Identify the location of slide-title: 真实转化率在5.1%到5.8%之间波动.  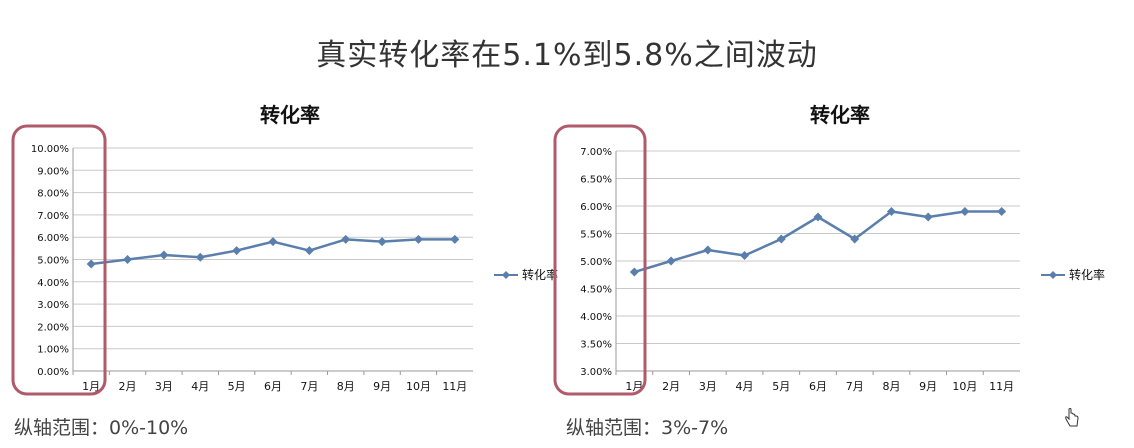
(567, 55).